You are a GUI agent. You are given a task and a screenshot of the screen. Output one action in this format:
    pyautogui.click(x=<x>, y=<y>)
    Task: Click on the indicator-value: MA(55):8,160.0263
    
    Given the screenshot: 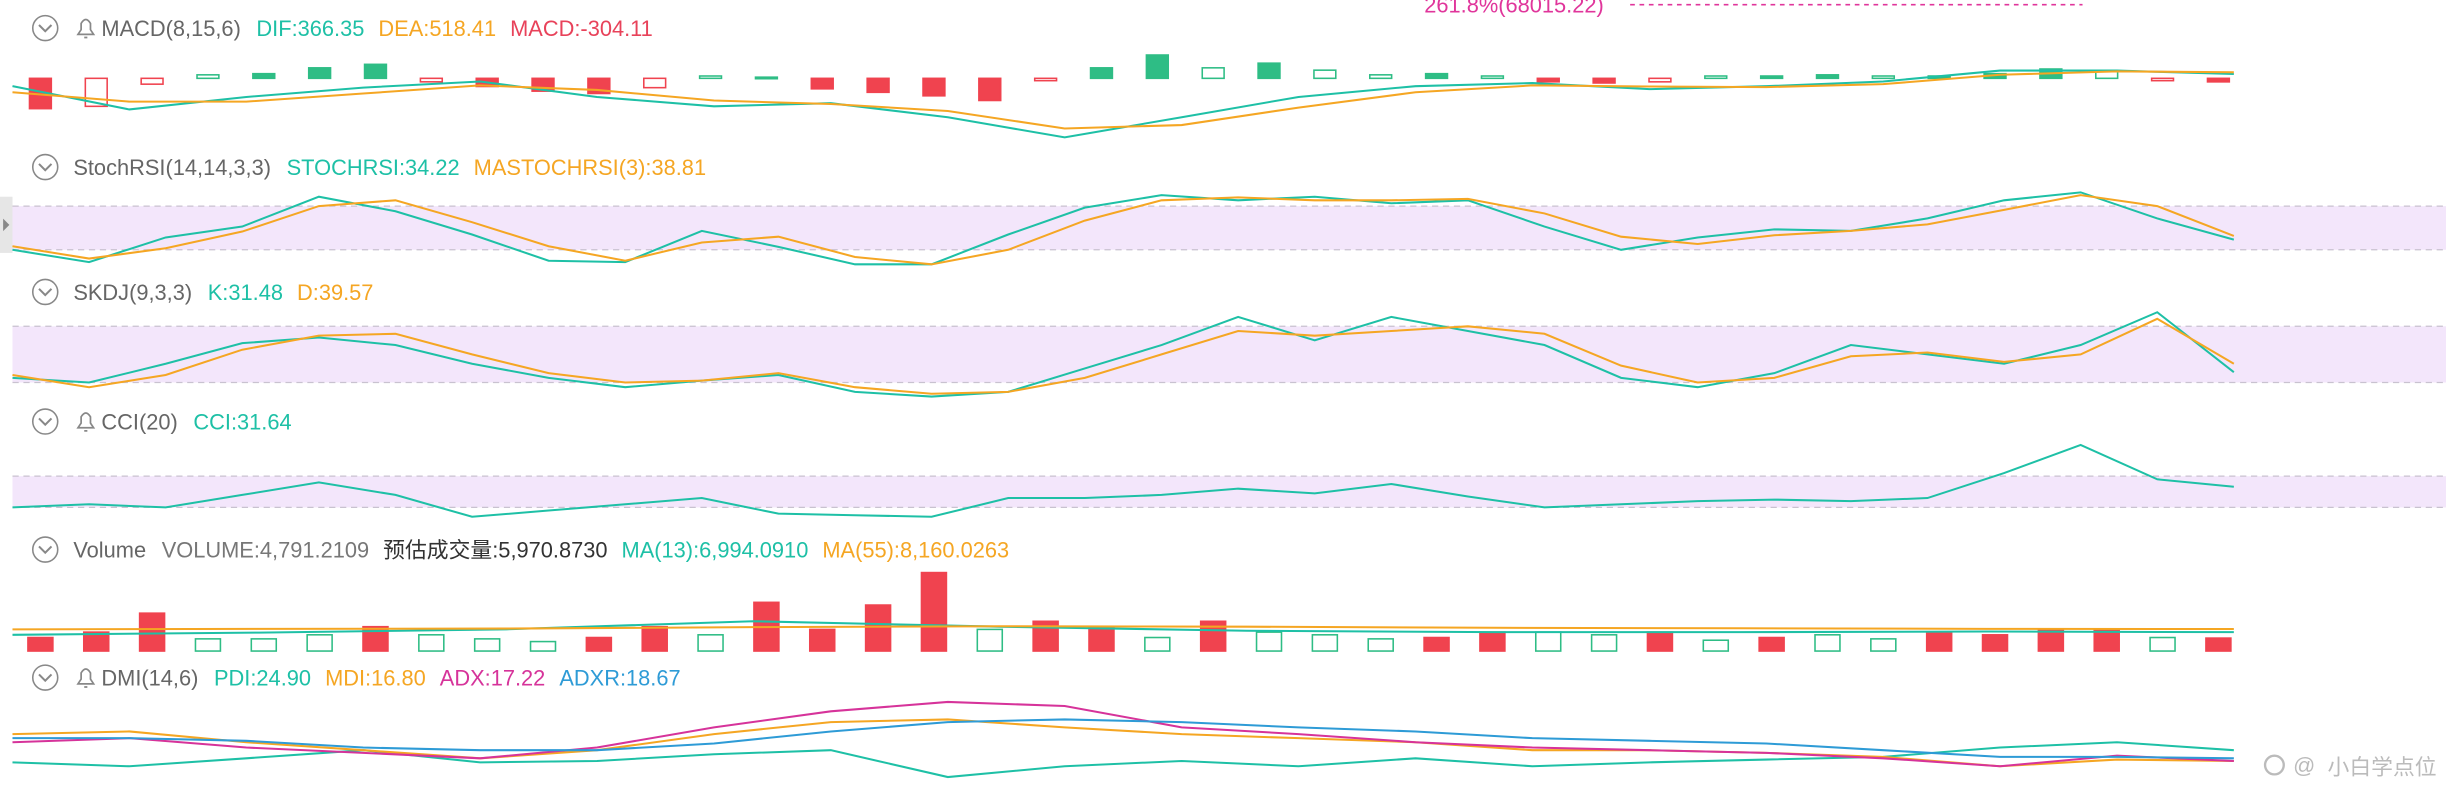 What is the action you would take?
    pyautogui.click(x=915, y=549)
    